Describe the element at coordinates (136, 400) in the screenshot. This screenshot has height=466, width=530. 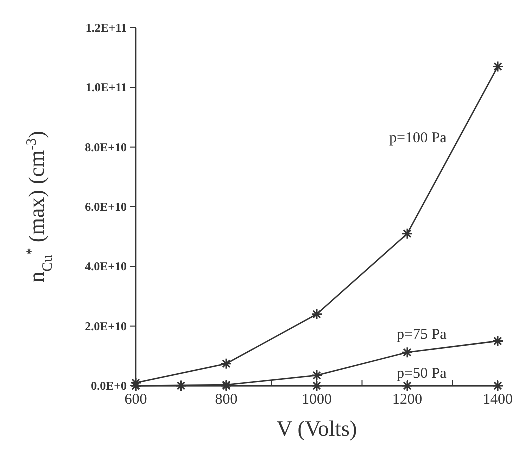
I see `x-tick-label: 600` at that location.